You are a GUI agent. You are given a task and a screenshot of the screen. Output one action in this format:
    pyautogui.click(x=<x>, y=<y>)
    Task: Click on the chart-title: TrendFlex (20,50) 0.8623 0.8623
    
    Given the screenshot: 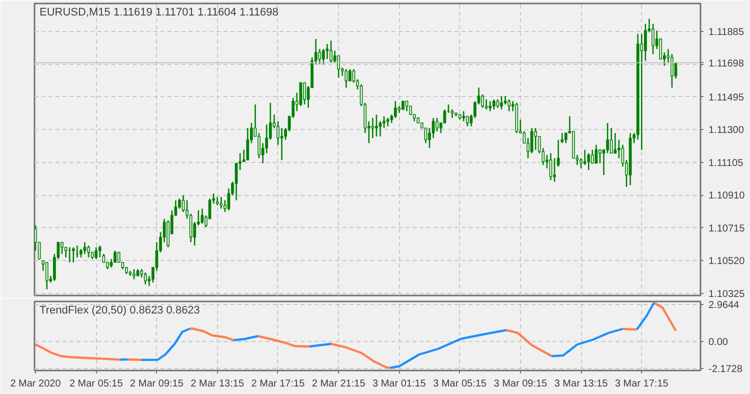 What is the action you would take?
    pyautogui.click(x=120, y=310)
    